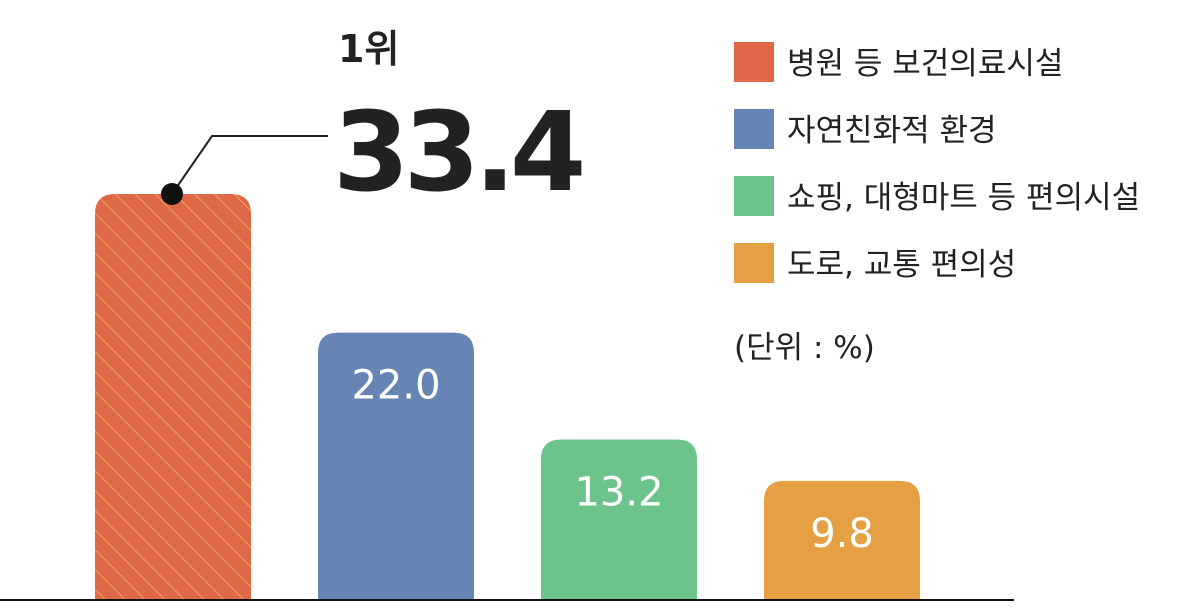 This screenshot has height=608, width=1180. Describe the element at coordinates (901, 265) in the screenshot. I see `legend-label-4: 도로, 교통 편의성` at that location.